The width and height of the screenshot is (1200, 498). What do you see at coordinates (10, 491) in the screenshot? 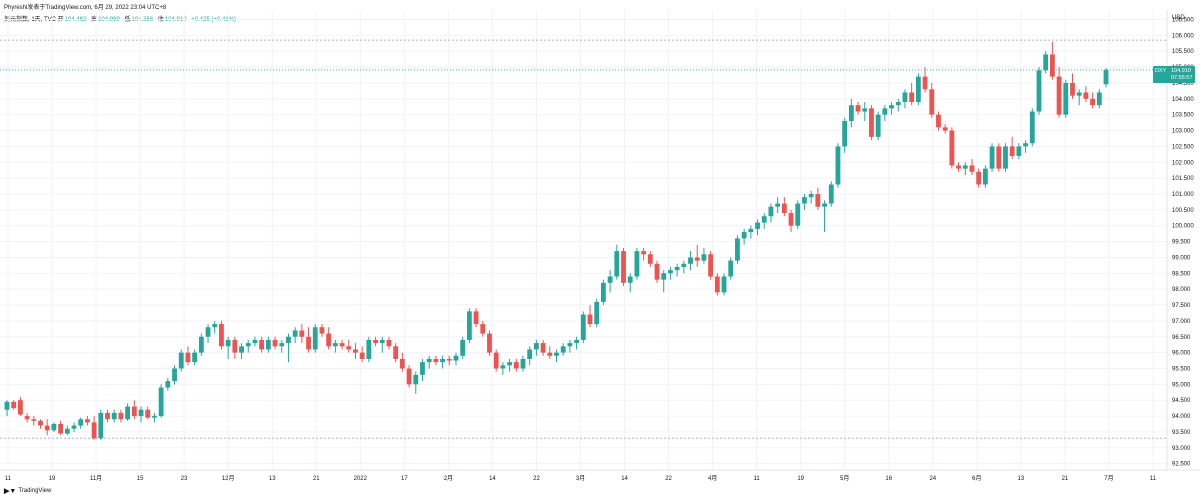
I see `tradingview-logo-icon: ▶▼` at bounding box center [10, 491].